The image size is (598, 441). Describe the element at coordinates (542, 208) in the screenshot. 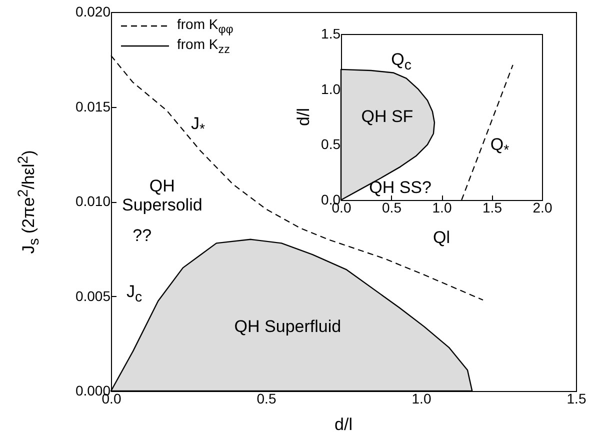

I see `x-tick-label: 2.0` at that location.